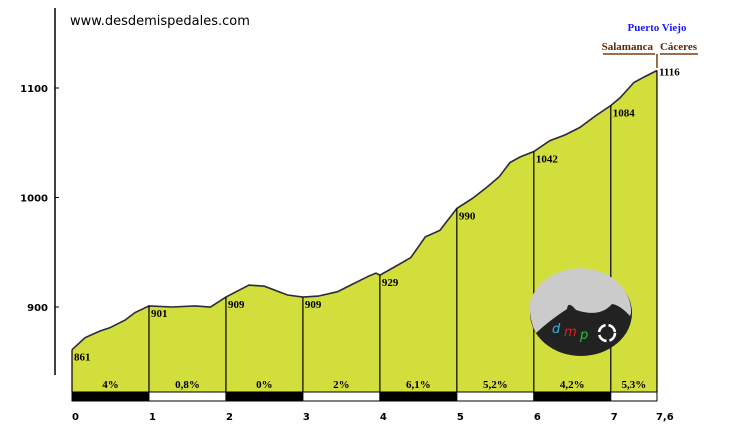 Image resolution: width=730 pixels, height=430 pixels. I want to click on gradient-label: 5,2%, so click(495, 385).